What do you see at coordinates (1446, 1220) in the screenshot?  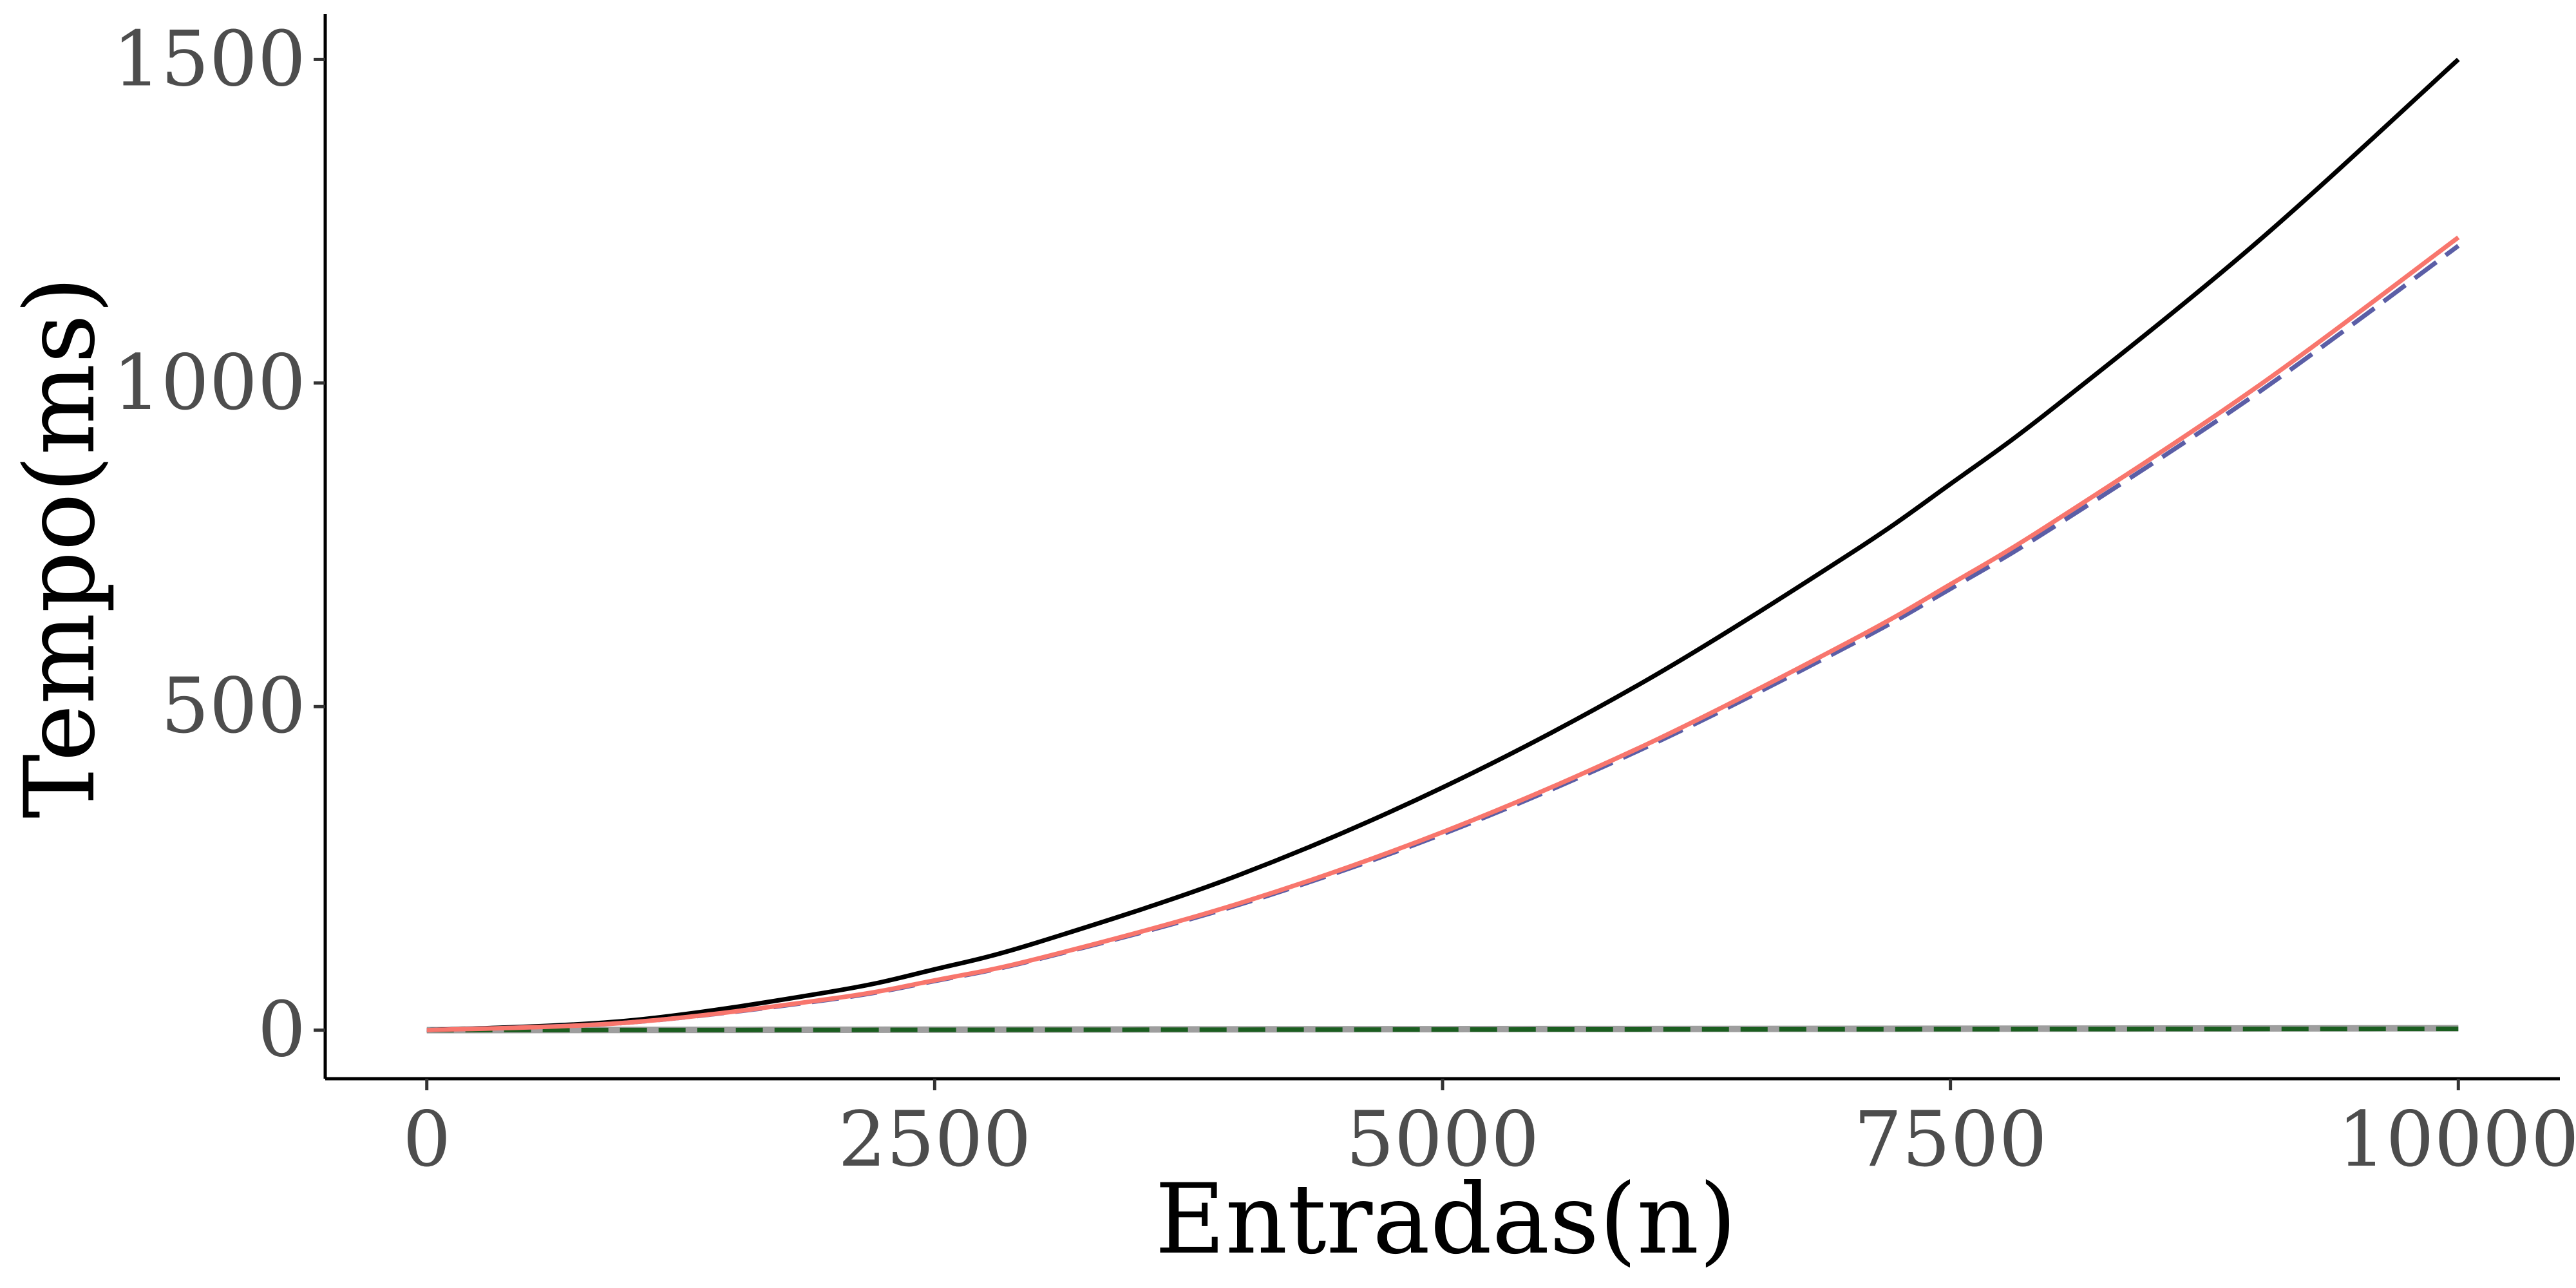 I see `x-axis-title: Entradas(n)` at bounding box center [1446, 1220].